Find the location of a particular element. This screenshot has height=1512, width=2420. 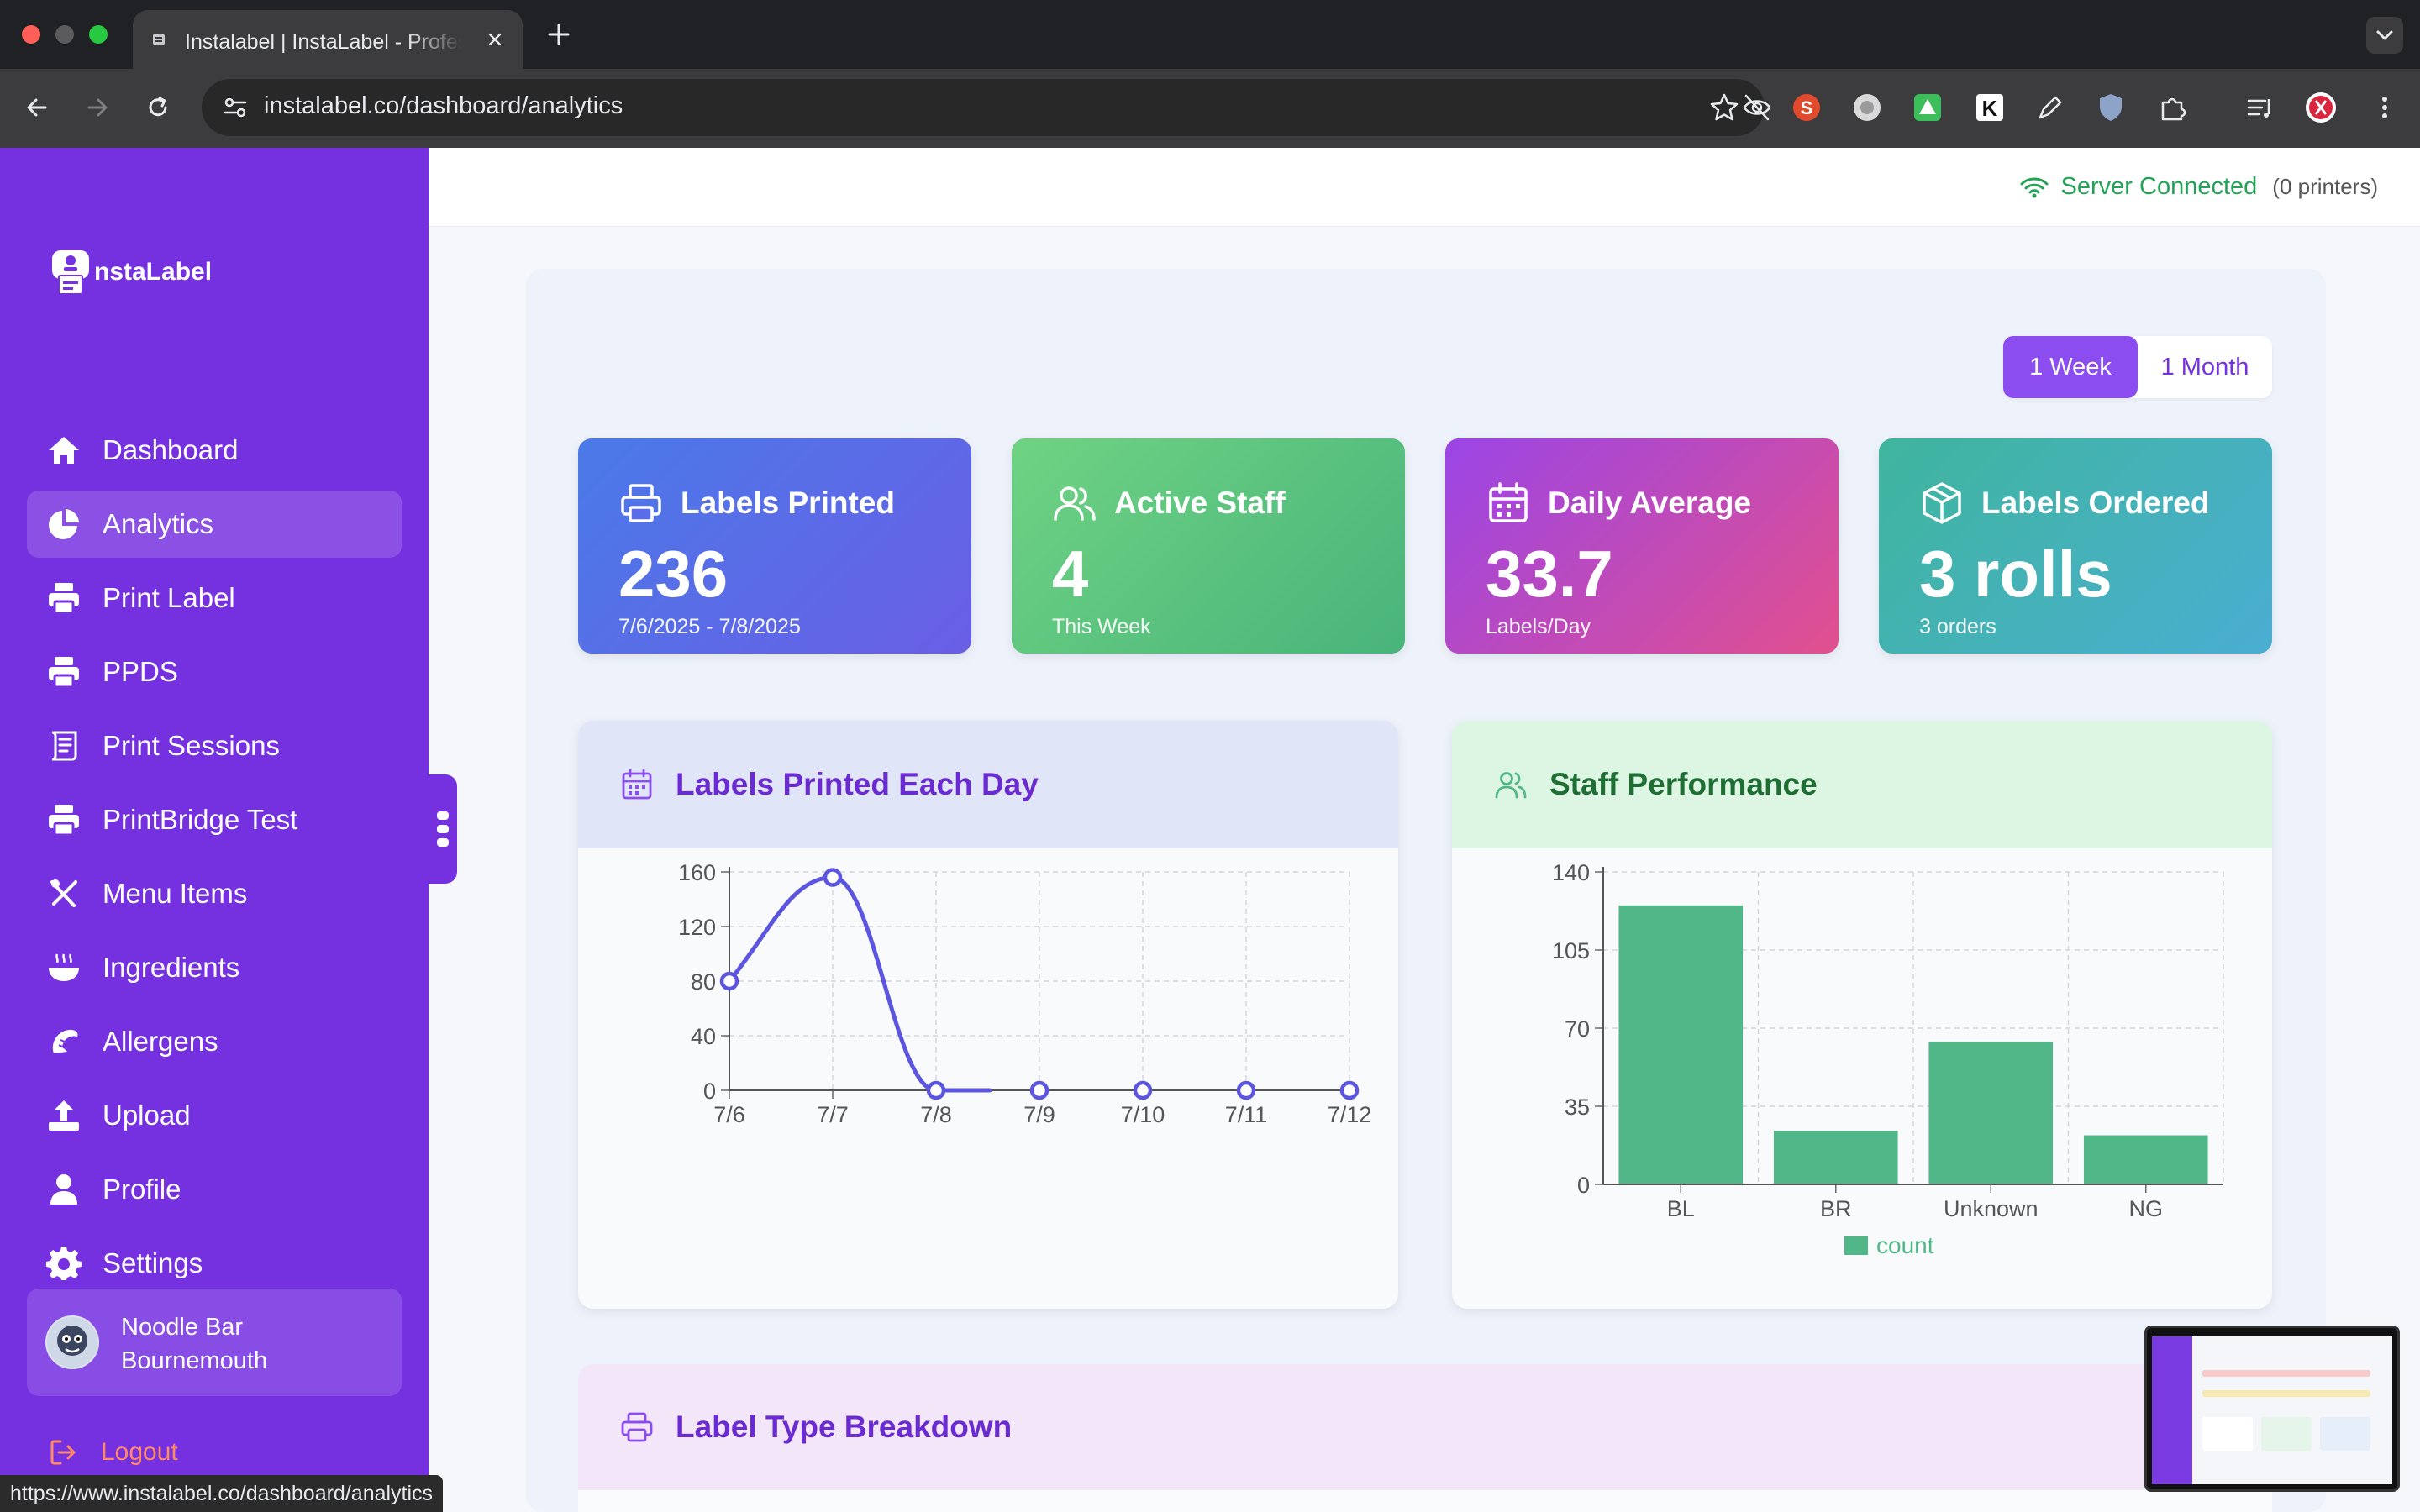

x-tick-label: BR is located at coordinates (1836, 1208).